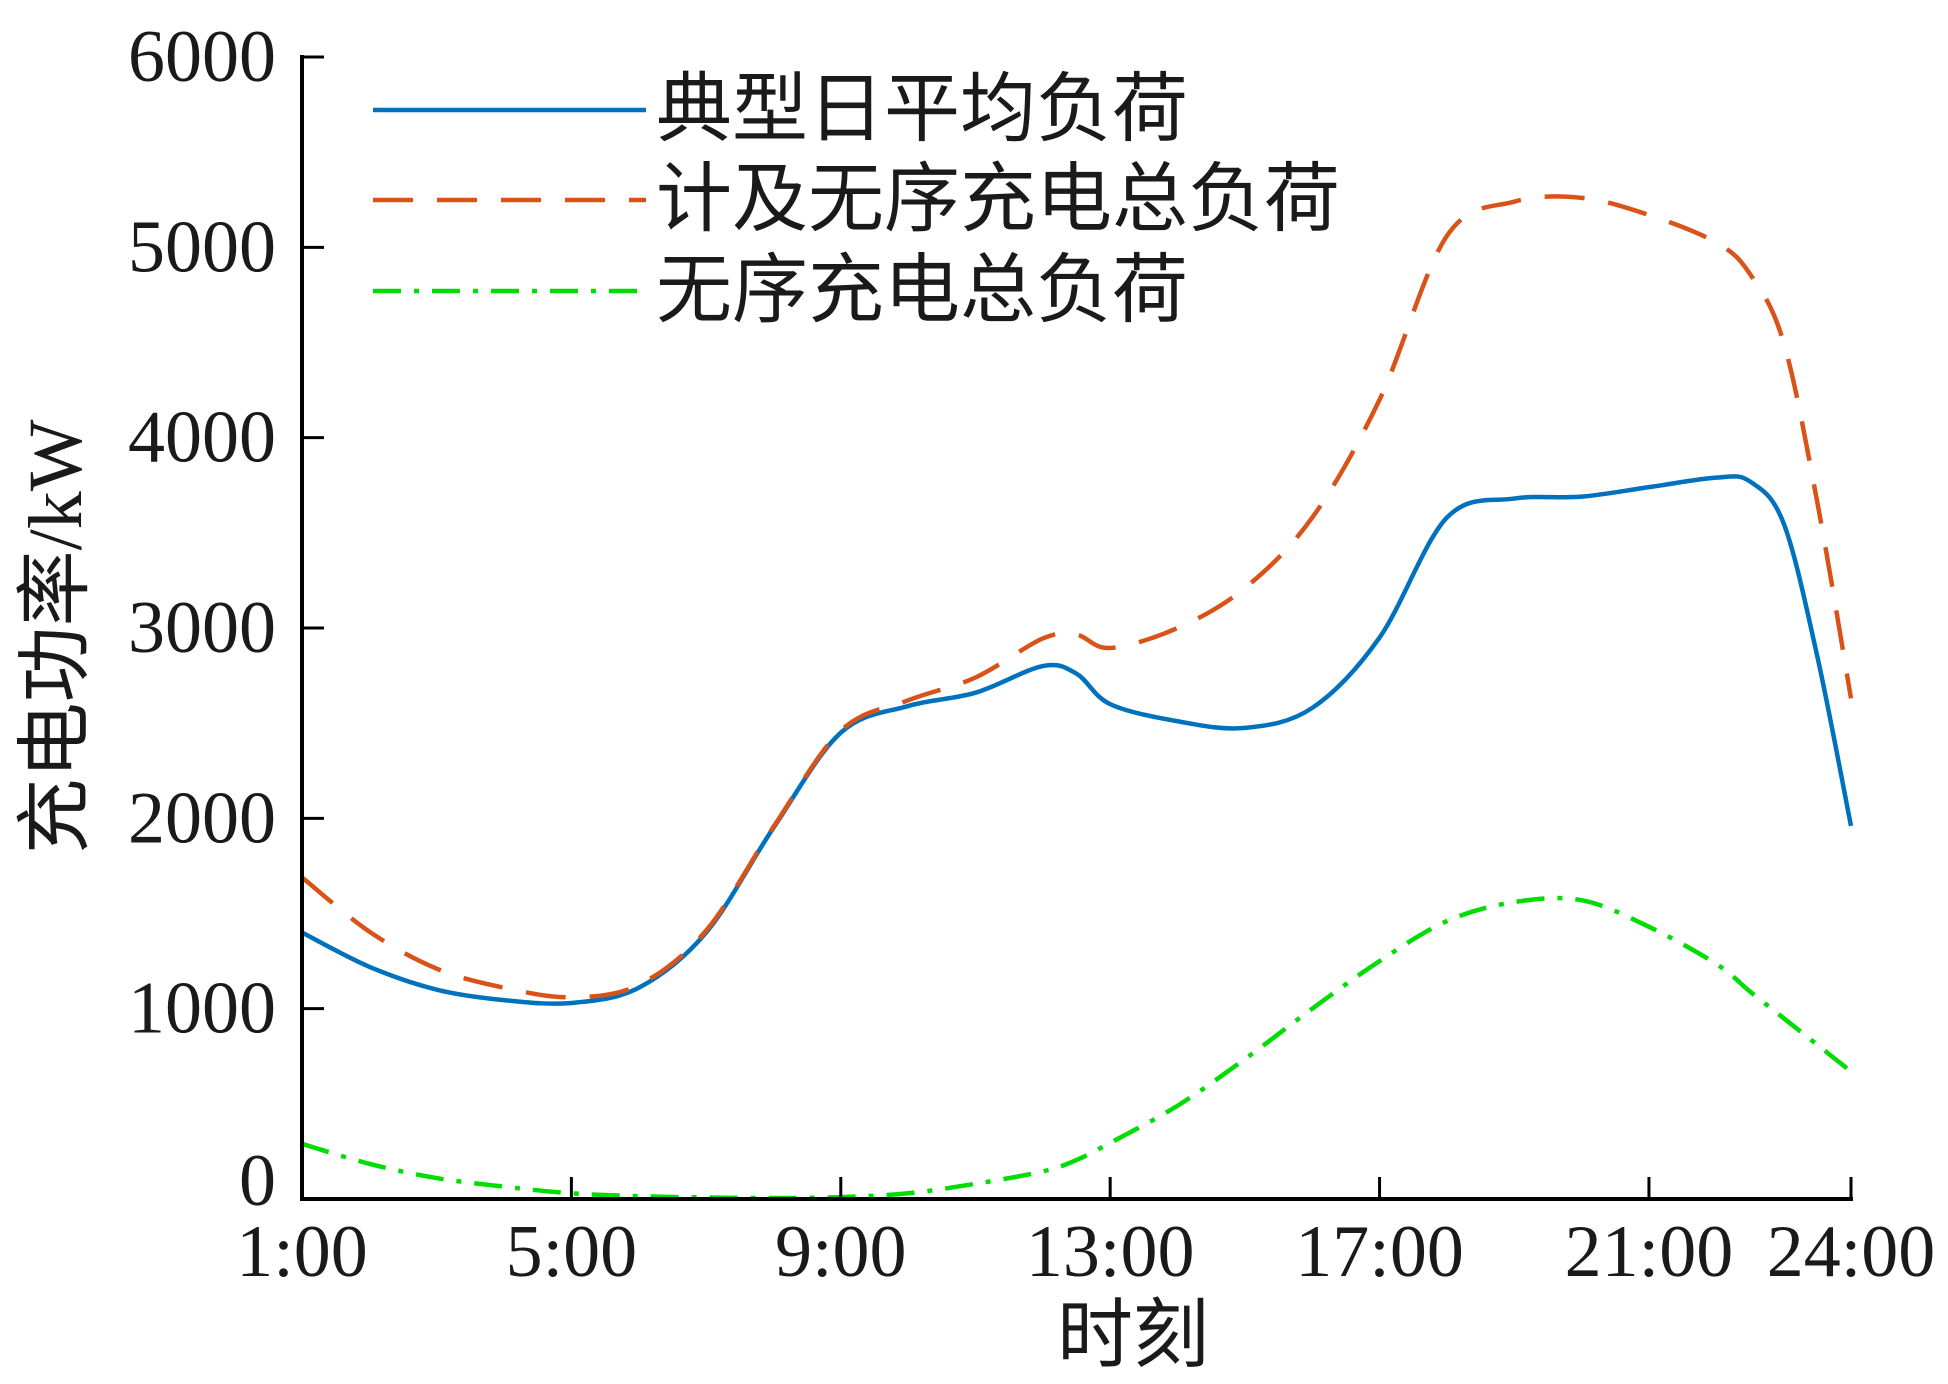 The height and width of the screenshot is (1384, 1948). Describe the element at coordinates (998, 200) in the screenshot. I see `legend-label-1: 计及无序充电总负荷` at that location.